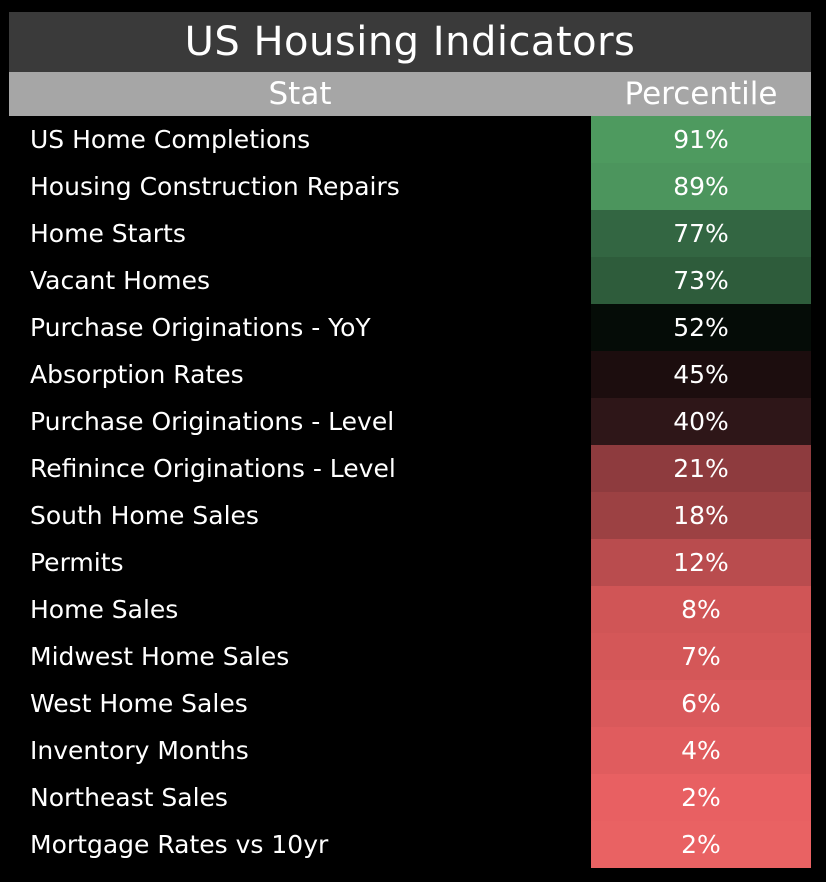 The height and width of the screenshot is (882, 826). I want to click on stat-label: US Home Completions, so click(170, 139).